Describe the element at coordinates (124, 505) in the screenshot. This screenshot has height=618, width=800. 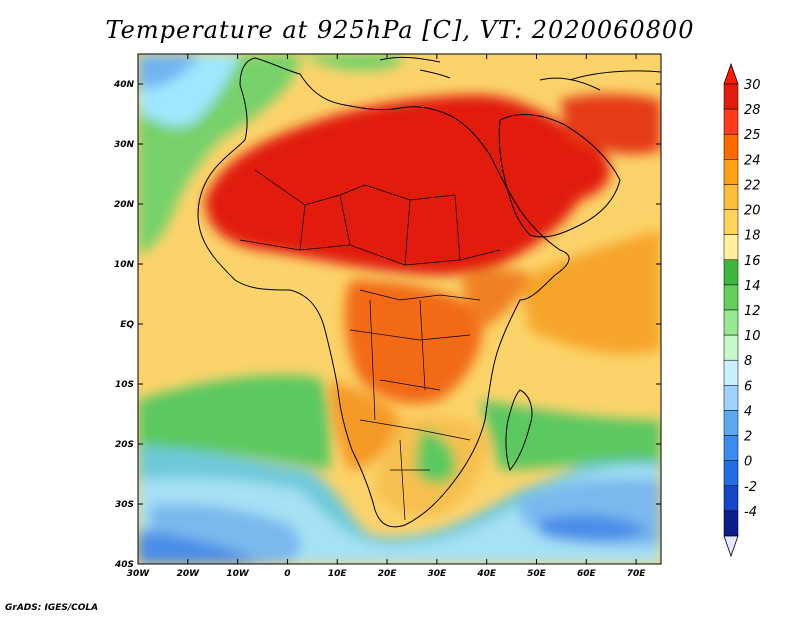
I see `lat-tick-label: 30S` at that location.